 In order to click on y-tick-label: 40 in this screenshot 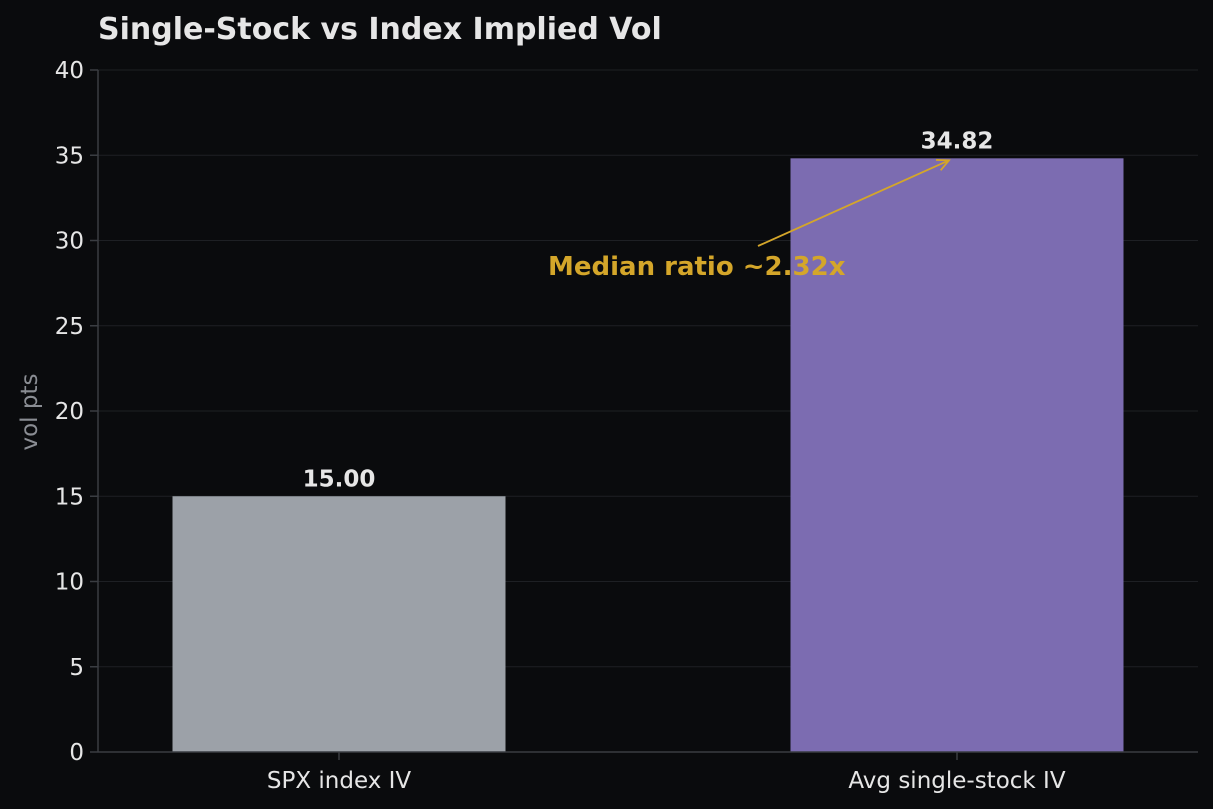, I will do `click(69, 71)`.